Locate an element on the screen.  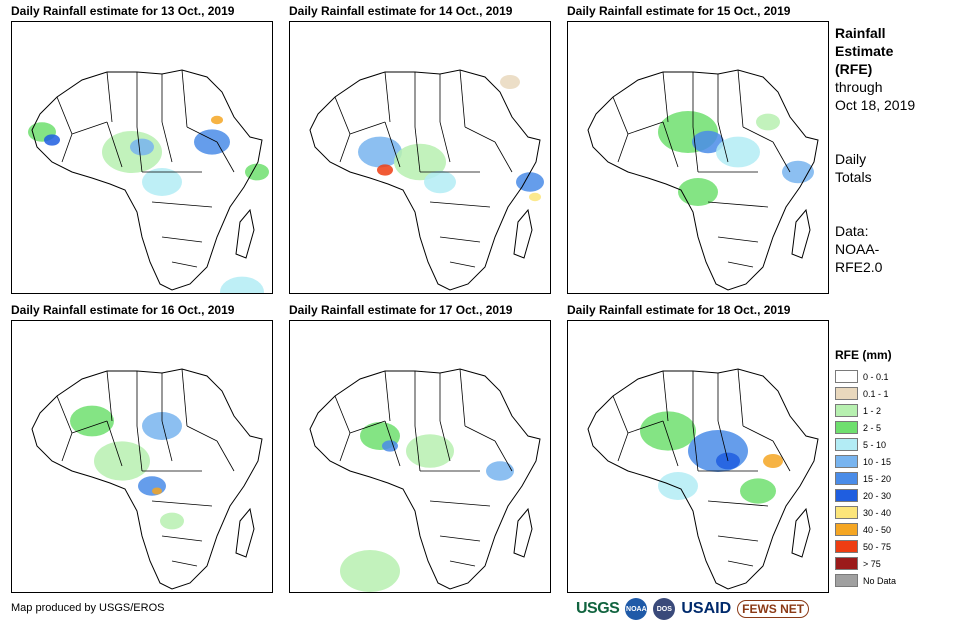
legend-item: 20 - 30 is located at coordinates (897, 495).